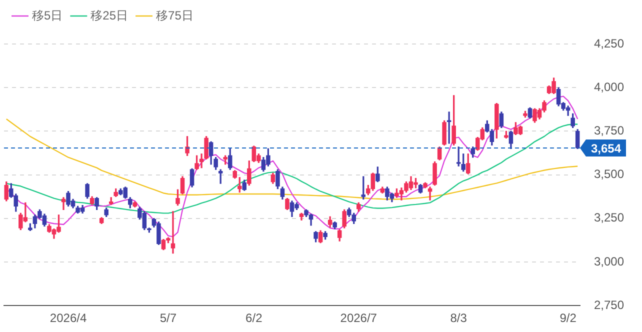  Describe the element at coordinates (168, 318) in the screenshot. I see `x-tick-label: 5/7` at that location.